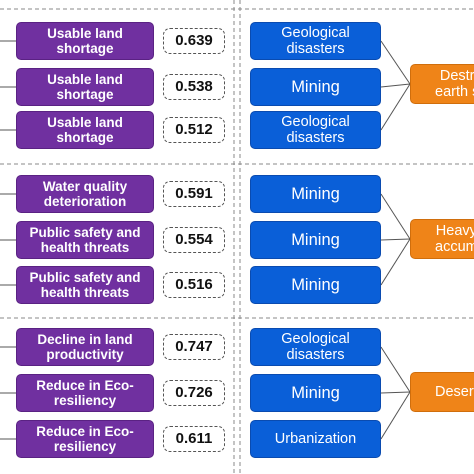 This screenshot has width=474, height=474. I want to click on hazard-box-label: Heavy accum, so click(454, 238).